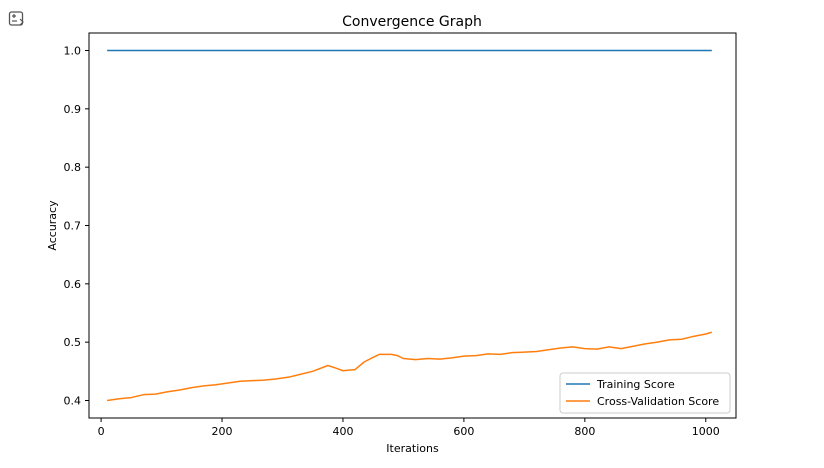 Image resolution: width=824 pixels, height=468 pixels. What do you see at coordinates (706, 431) in the screenshot?
I see `x-tick-label: 1000` at bounding box center [706, 431].